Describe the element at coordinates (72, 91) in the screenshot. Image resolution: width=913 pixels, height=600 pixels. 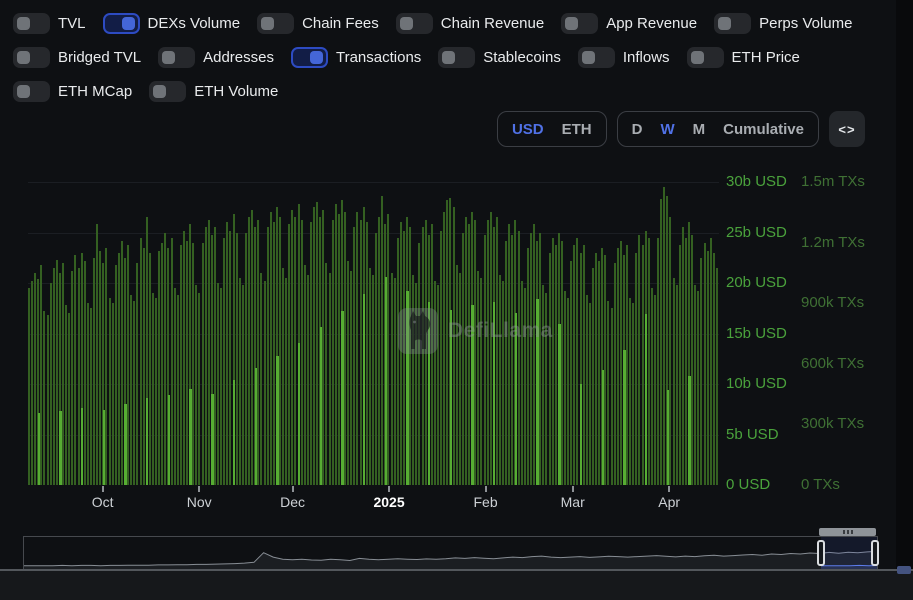
I see `toggle-item-eth-mcap: ETH MCap` at that location.